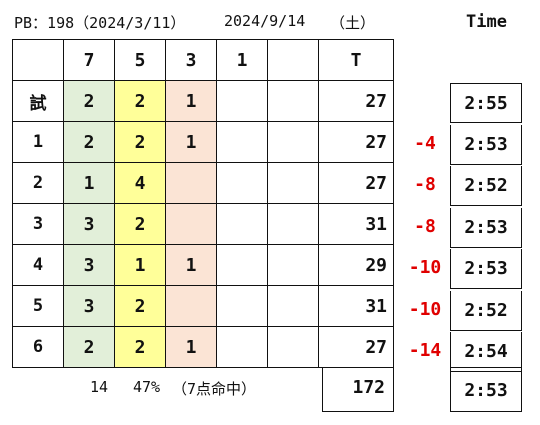 This screenshot has height=425, width=540. I want to click on round-label: 3, so click(38, 224).